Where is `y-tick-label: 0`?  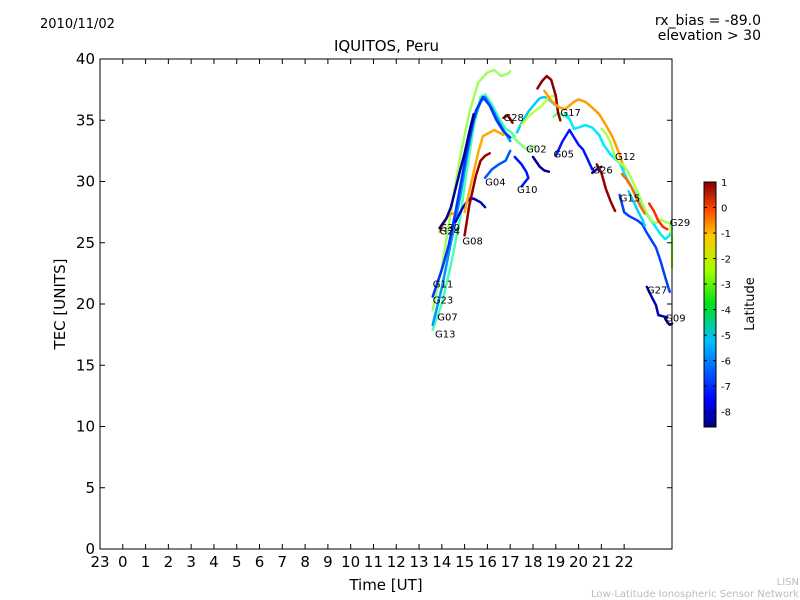 y-tick-label: 0 is located at coordinates (90, 549).